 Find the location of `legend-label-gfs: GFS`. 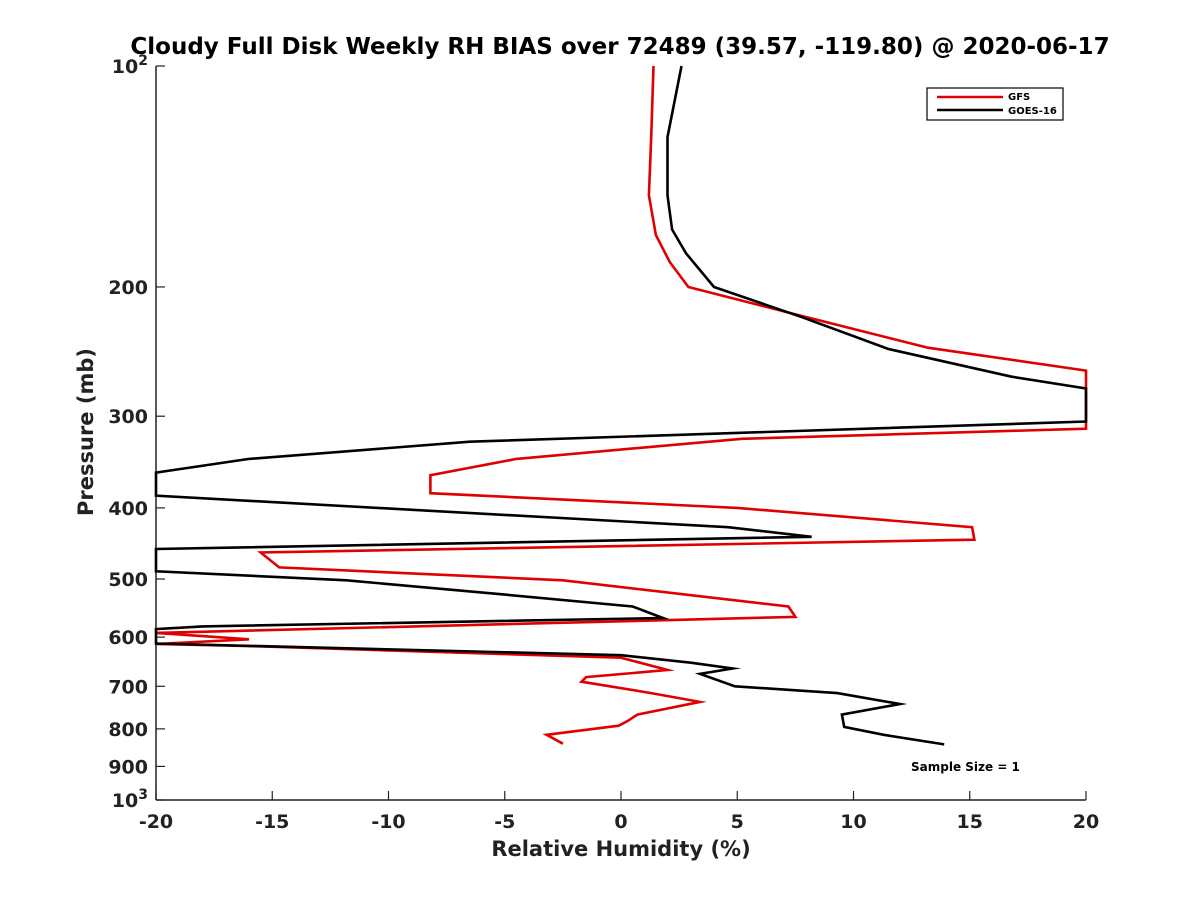

legend-label-gfs: GFS is located at coordinates (1019, 97).